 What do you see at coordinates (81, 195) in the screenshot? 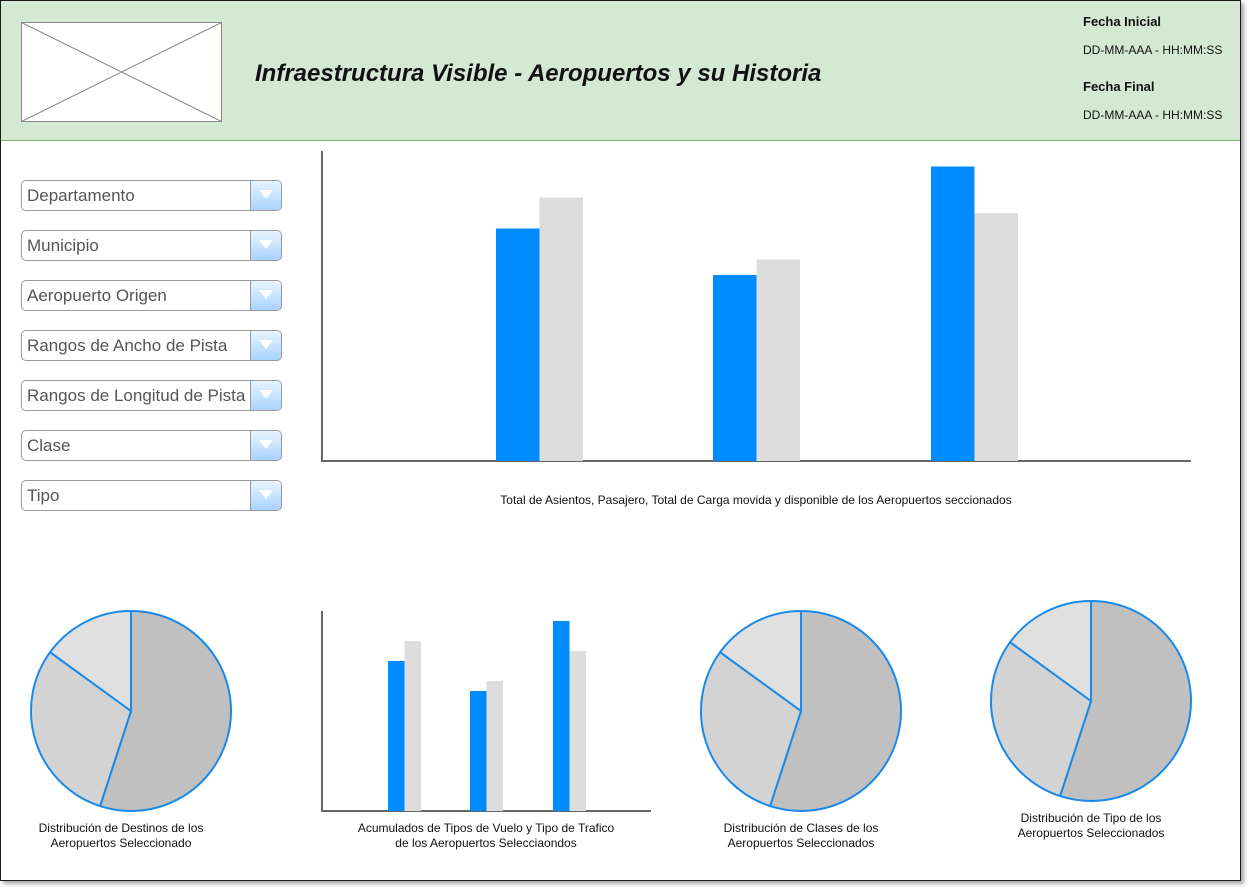
I see `dropdown-label: Departamento` at bounding box center [81, 195].